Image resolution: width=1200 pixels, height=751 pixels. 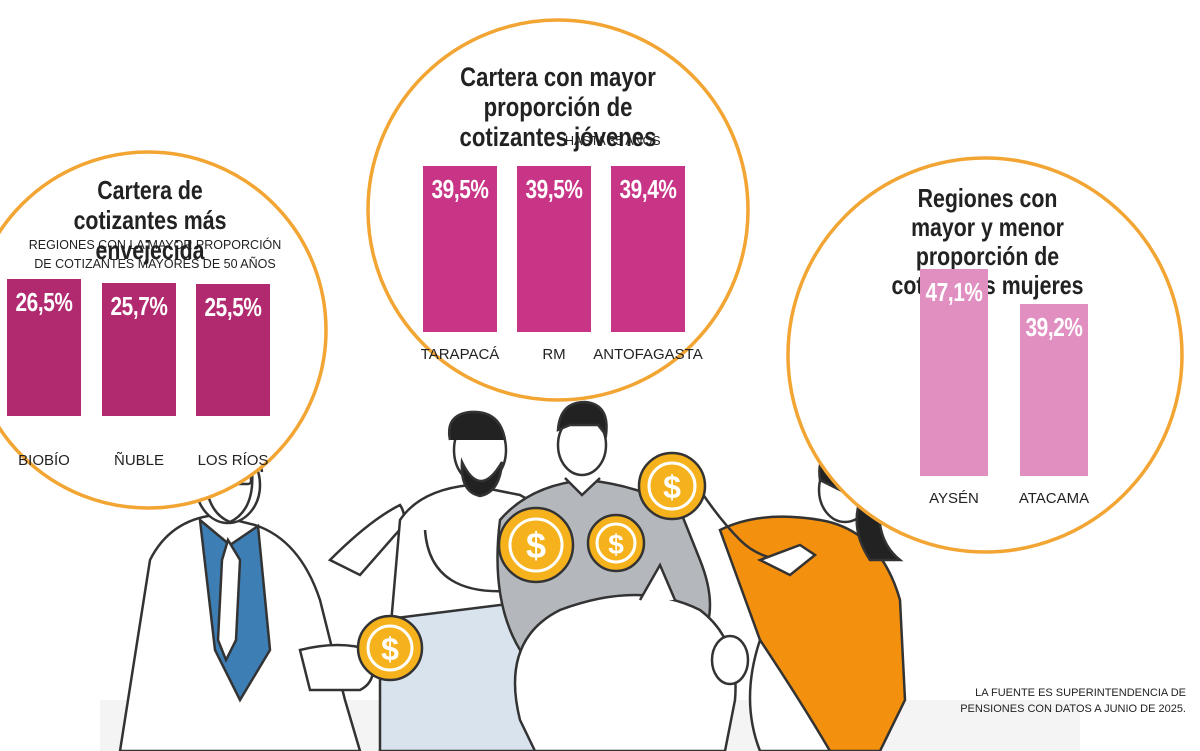 What do you see at coordinates (954, 292) in the screenshot?
I see `bar-value-label: 47,1%` at bounding box center [954, 292].